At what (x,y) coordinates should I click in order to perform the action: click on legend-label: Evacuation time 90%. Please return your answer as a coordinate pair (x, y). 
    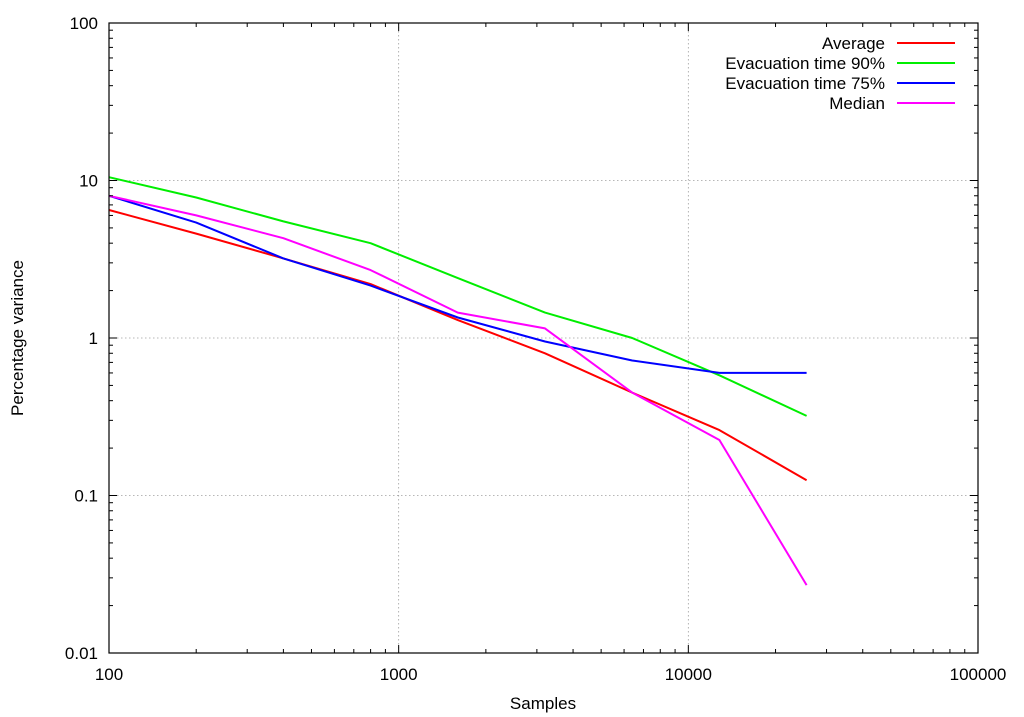
    Looking at the image, I should click on (805, 63).